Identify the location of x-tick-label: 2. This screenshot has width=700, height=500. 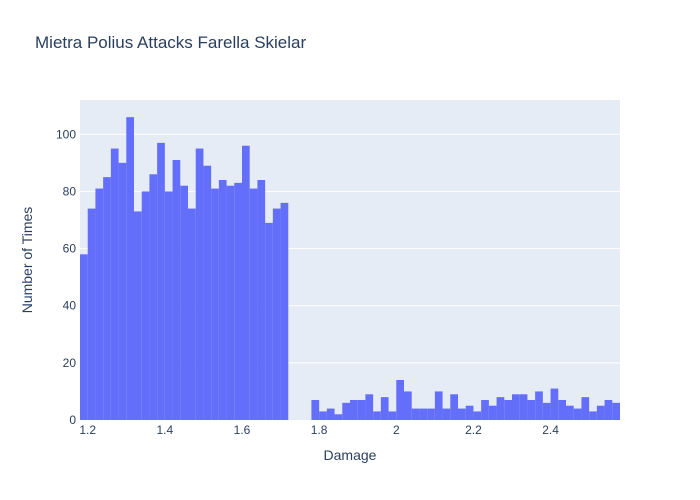
(396, 430).